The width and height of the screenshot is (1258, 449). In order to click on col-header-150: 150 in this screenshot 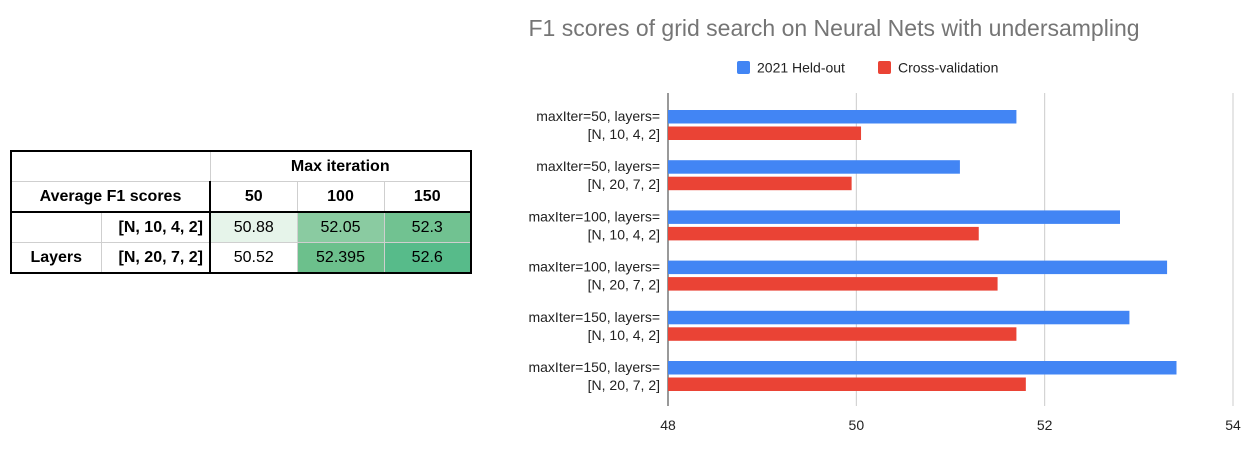, I will do `click(427, 197)`.